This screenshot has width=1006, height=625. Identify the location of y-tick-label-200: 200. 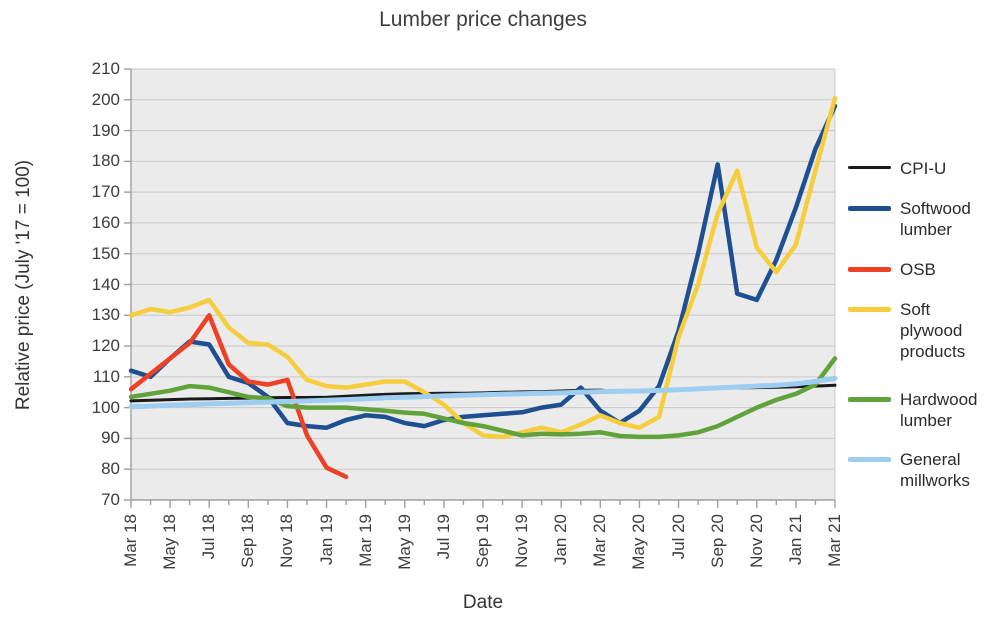
(105, 99).